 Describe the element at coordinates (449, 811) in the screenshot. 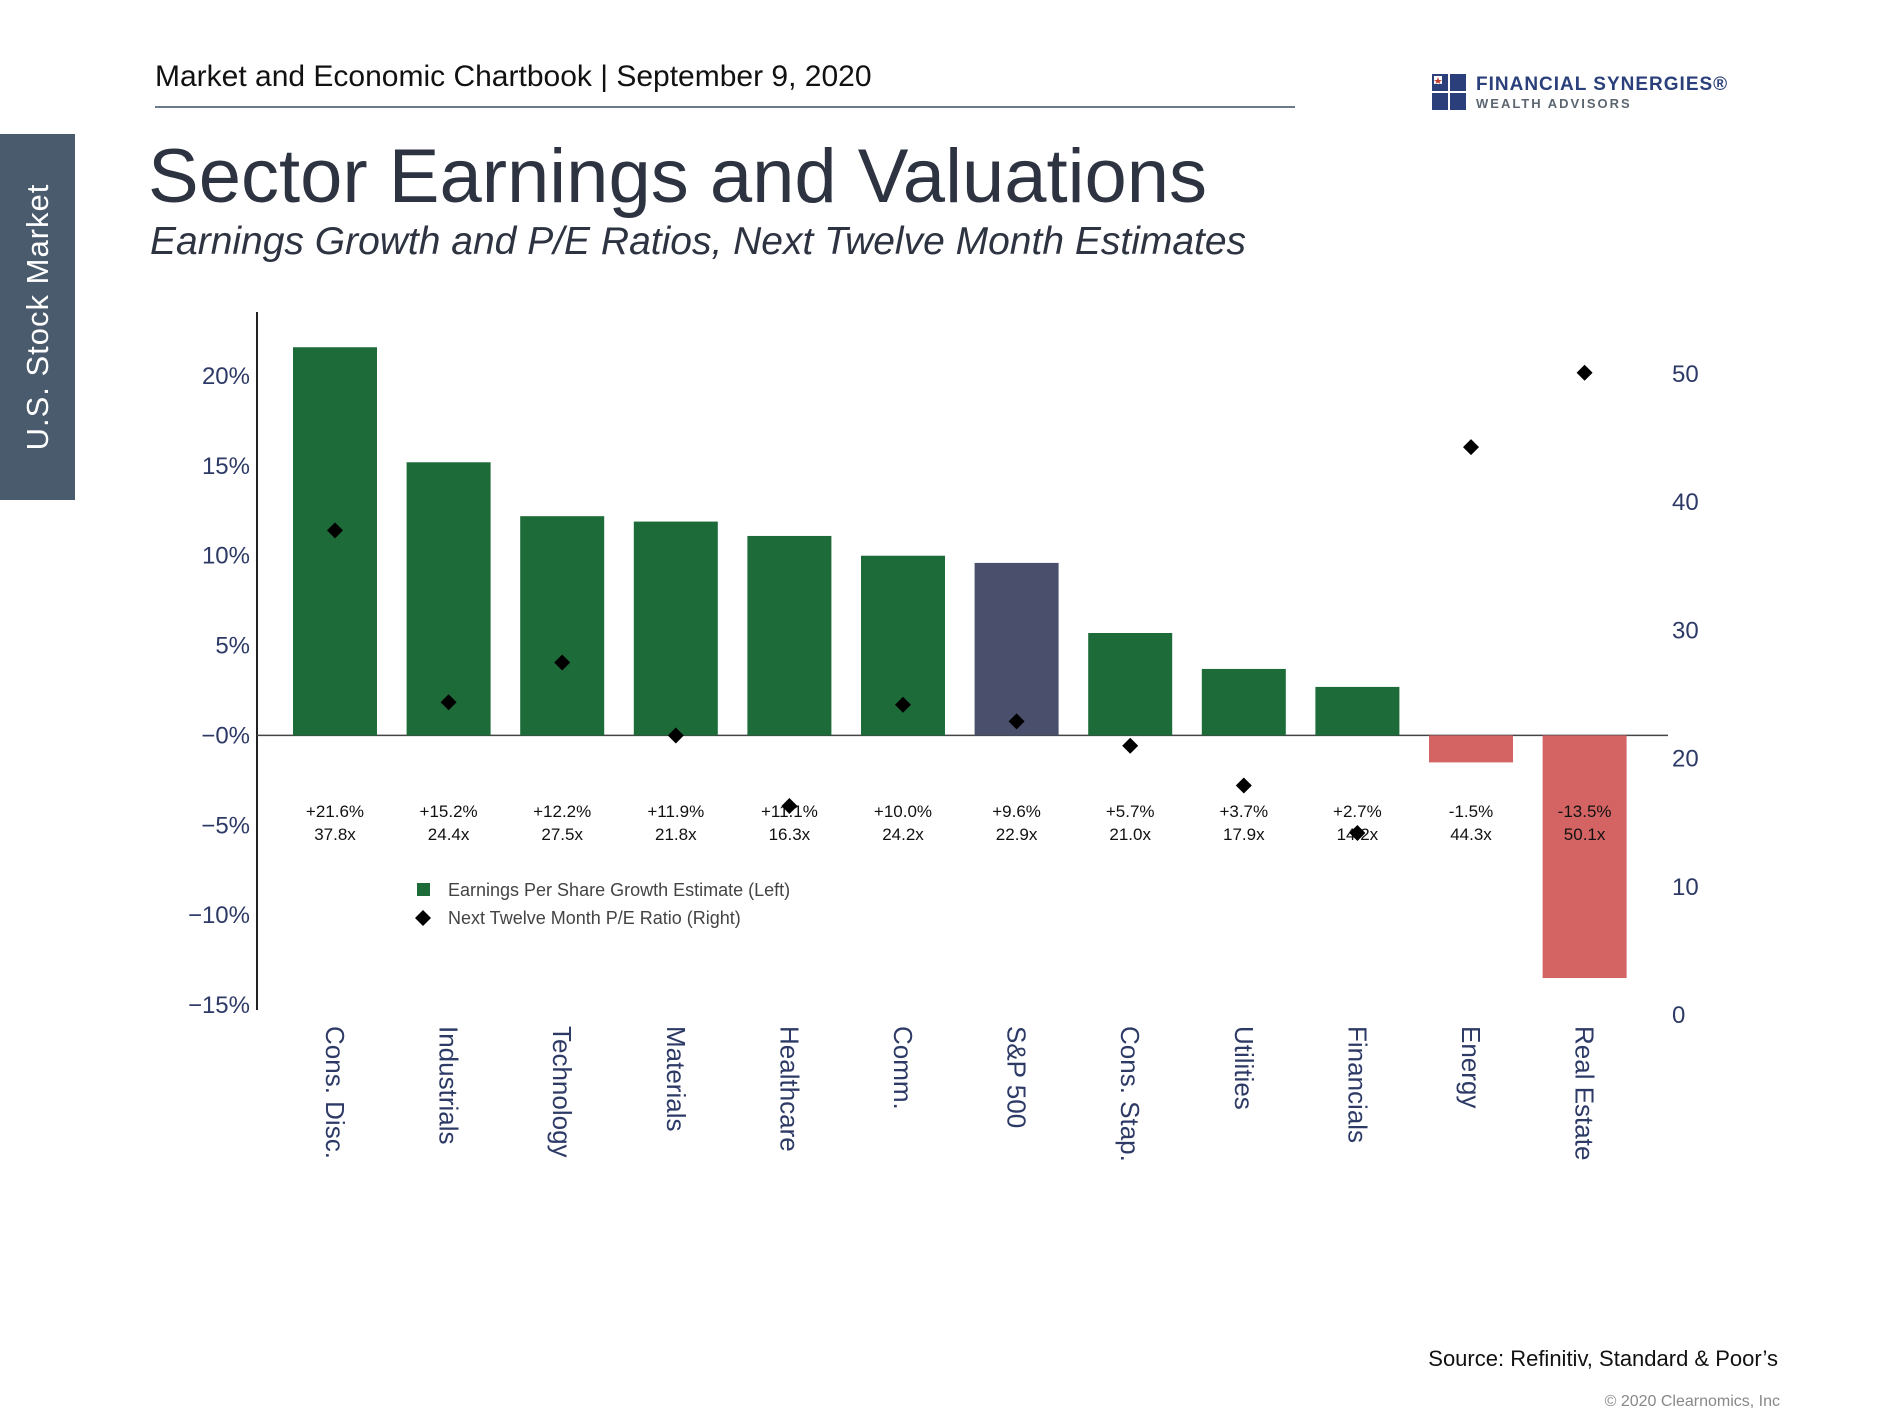

I see `growth-data-label: +15.2%` at that location.